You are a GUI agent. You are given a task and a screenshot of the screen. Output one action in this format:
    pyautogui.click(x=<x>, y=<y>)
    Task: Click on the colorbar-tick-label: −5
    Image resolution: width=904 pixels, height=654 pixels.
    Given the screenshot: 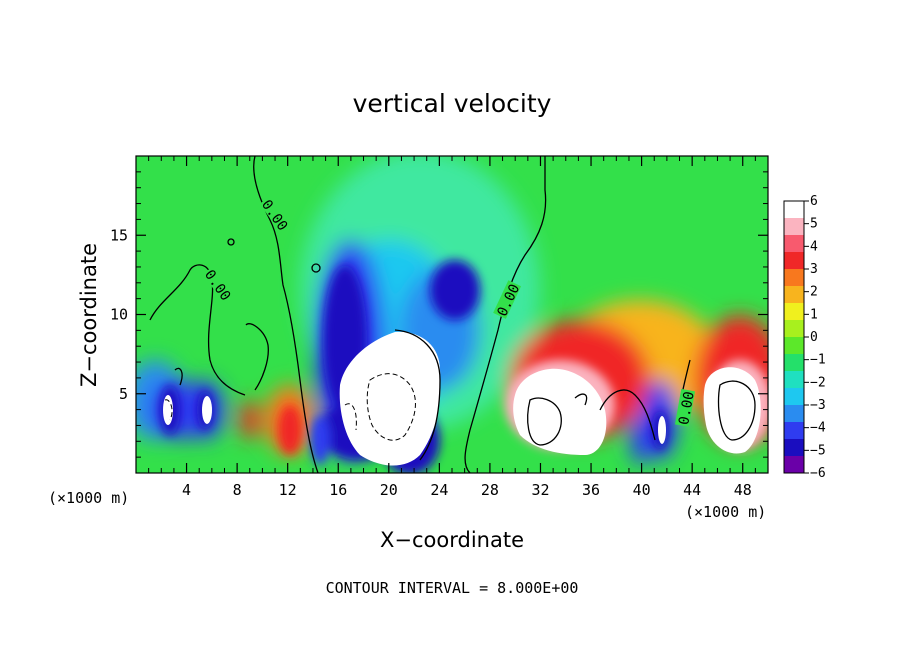 What is the action you would take?
    pyautogui.click(x=818, y=450)
    